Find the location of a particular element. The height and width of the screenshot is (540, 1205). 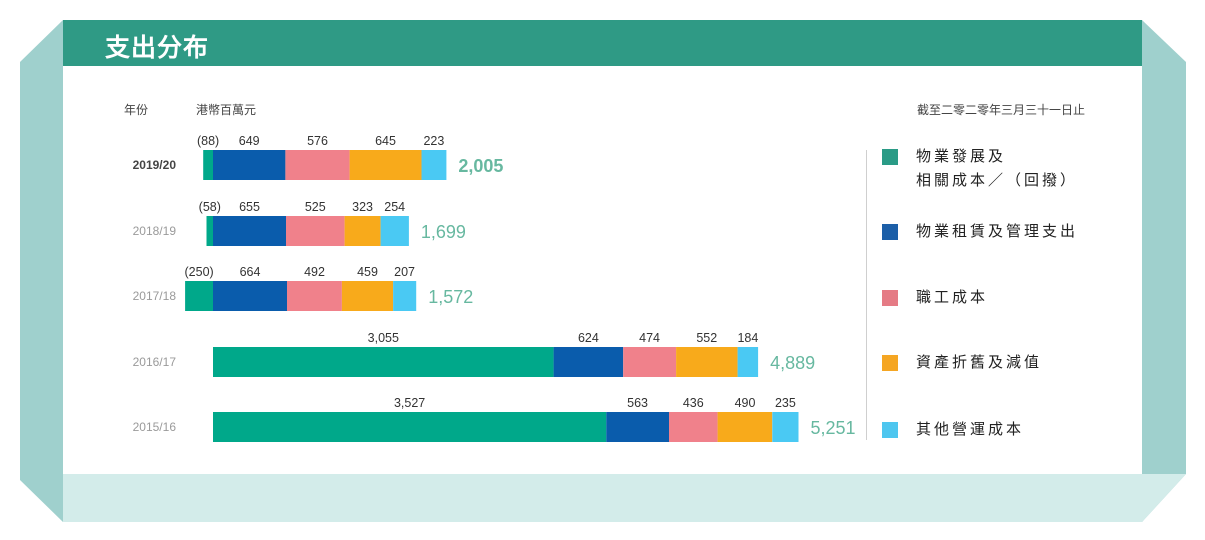

category-label: 2018/19 is located at coordinates (155, 231).